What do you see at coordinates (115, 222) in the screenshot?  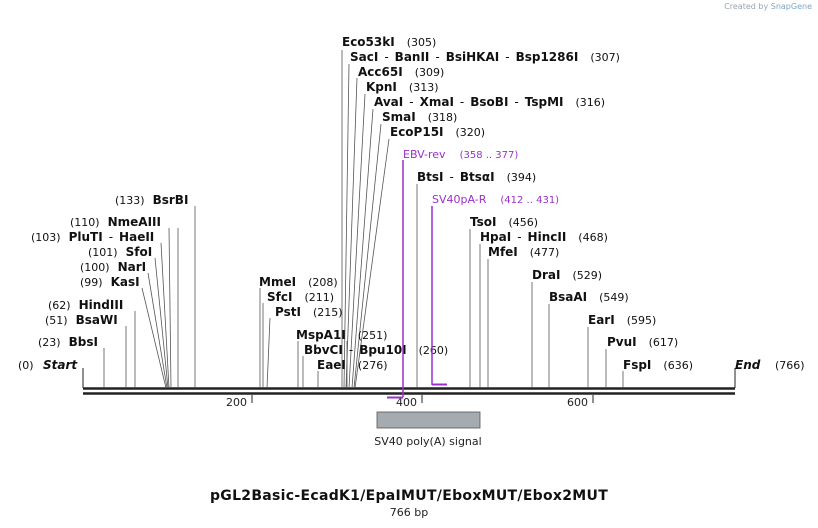 I see `enzyme-label: (110) NmeAIII` at bounding box center [115, 222].